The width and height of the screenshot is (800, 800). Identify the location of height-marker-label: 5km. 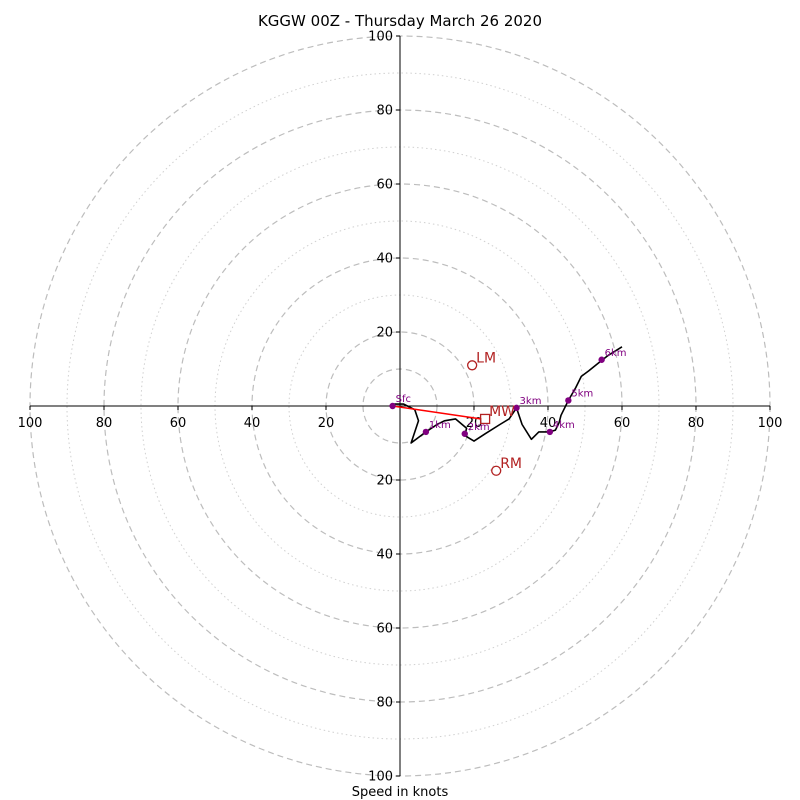
(582, 393).